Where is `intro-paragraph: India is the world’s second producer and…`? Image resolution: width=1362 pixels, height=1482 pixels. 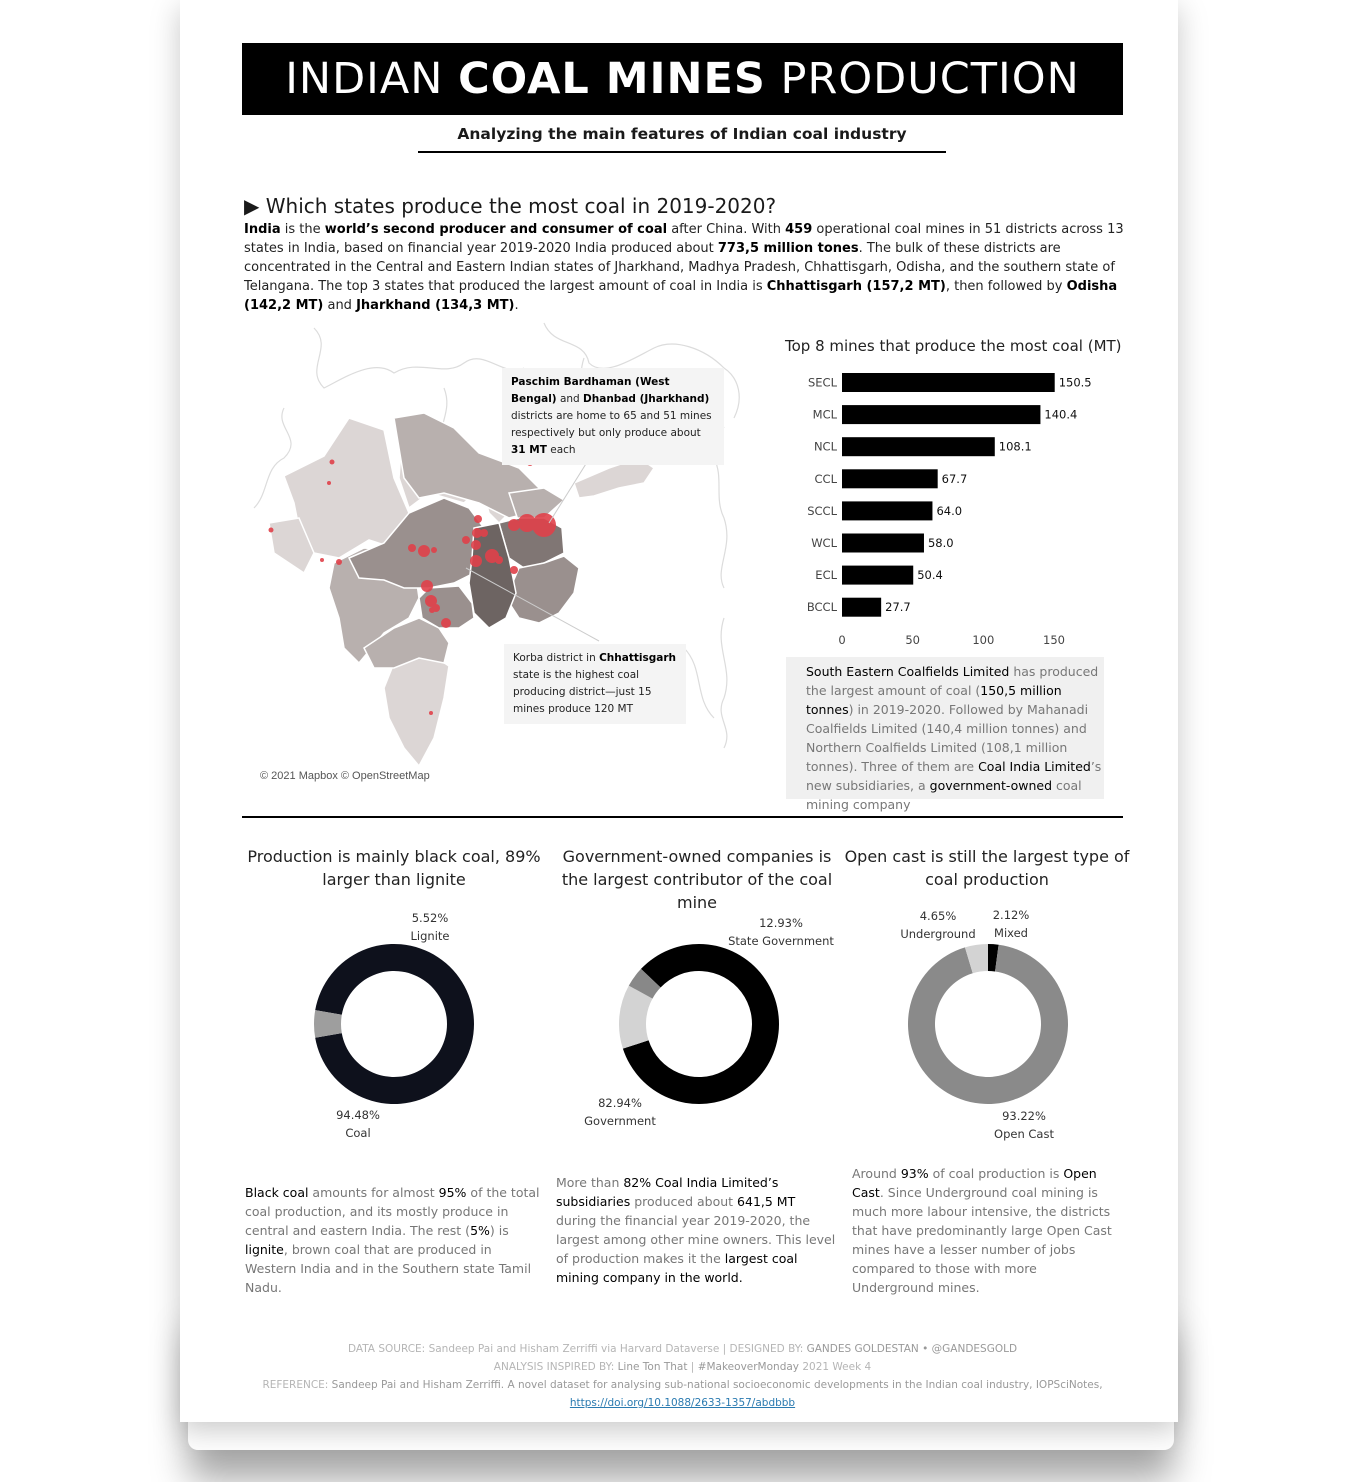
intro-paragraph: India is the world’s second producer and… is located at coordinates (684, 267).